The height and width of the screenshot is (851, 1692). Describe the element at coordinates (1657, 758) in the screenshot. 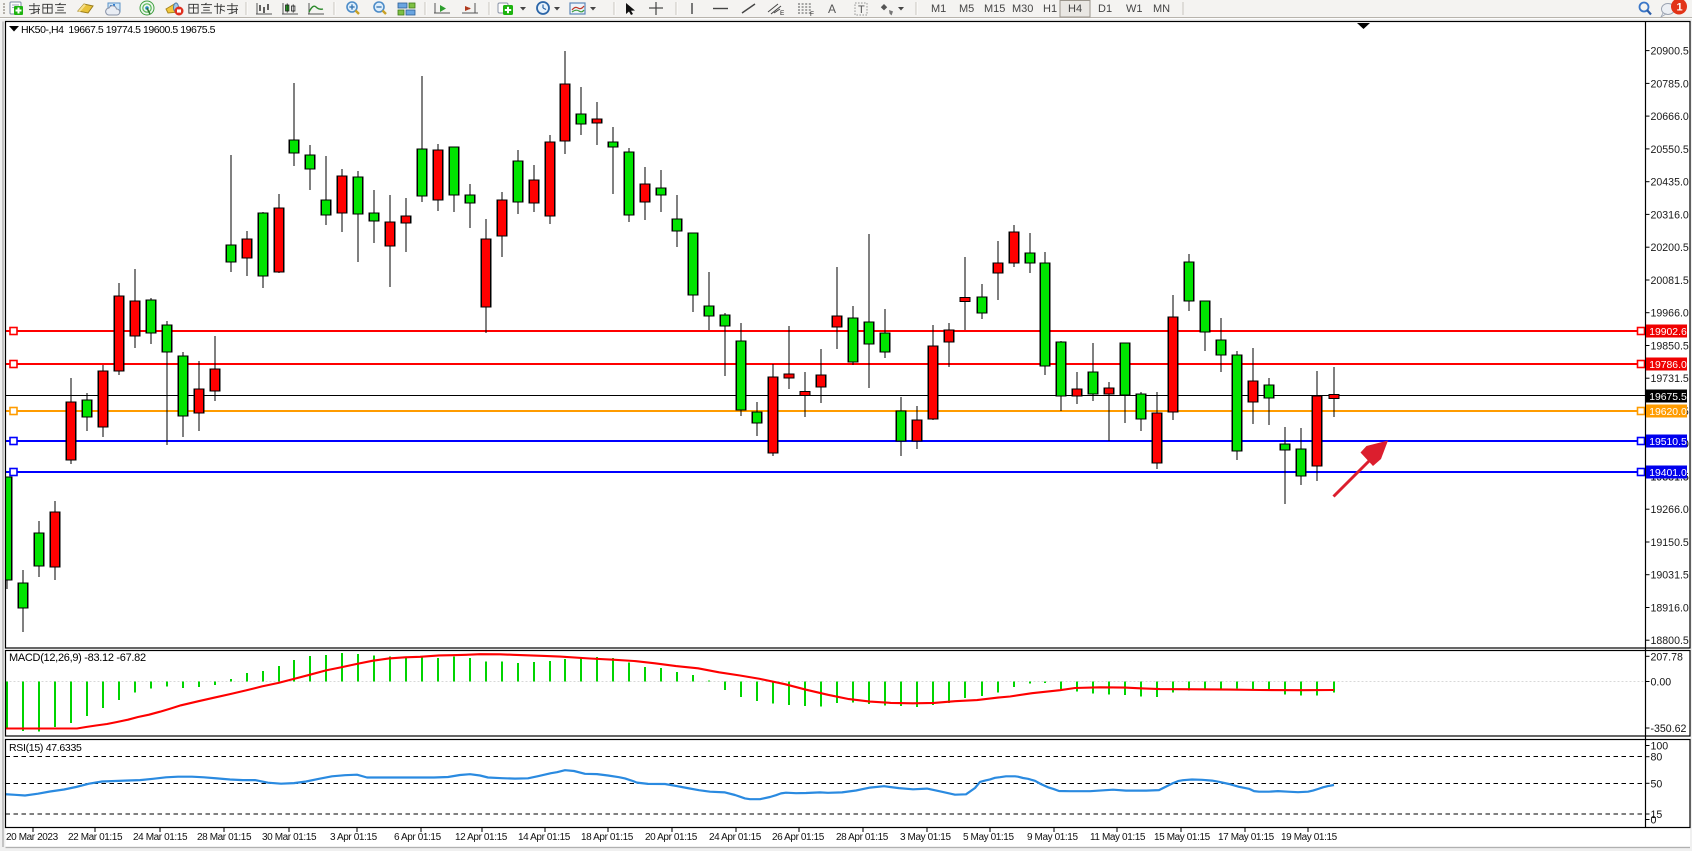

I see `svg-text: 80` at that location.